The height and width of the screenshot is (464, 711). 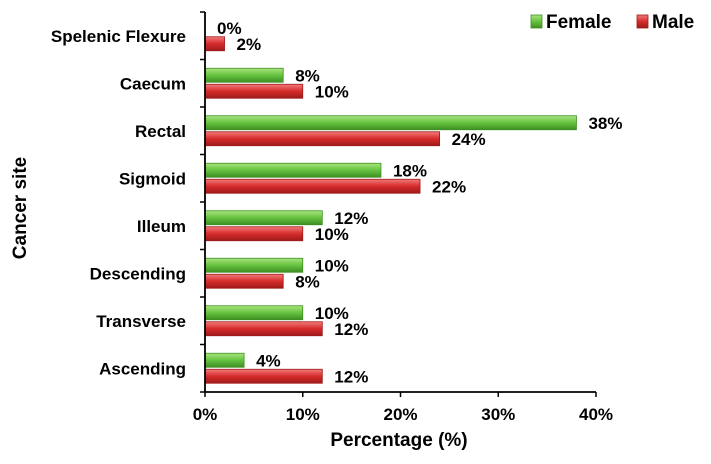 What do you see at coordinates (307, 281) in the screenshot?
I see `data-label-male: 8%` at bounding box center [307, 281].